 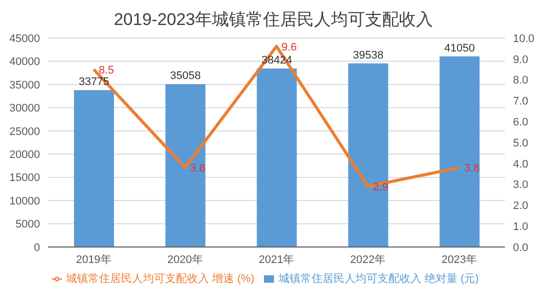 What do you see at coordinates (368, 55) in the screenshot?
I see `data-label: 39538` at bounding box center [368, 55].